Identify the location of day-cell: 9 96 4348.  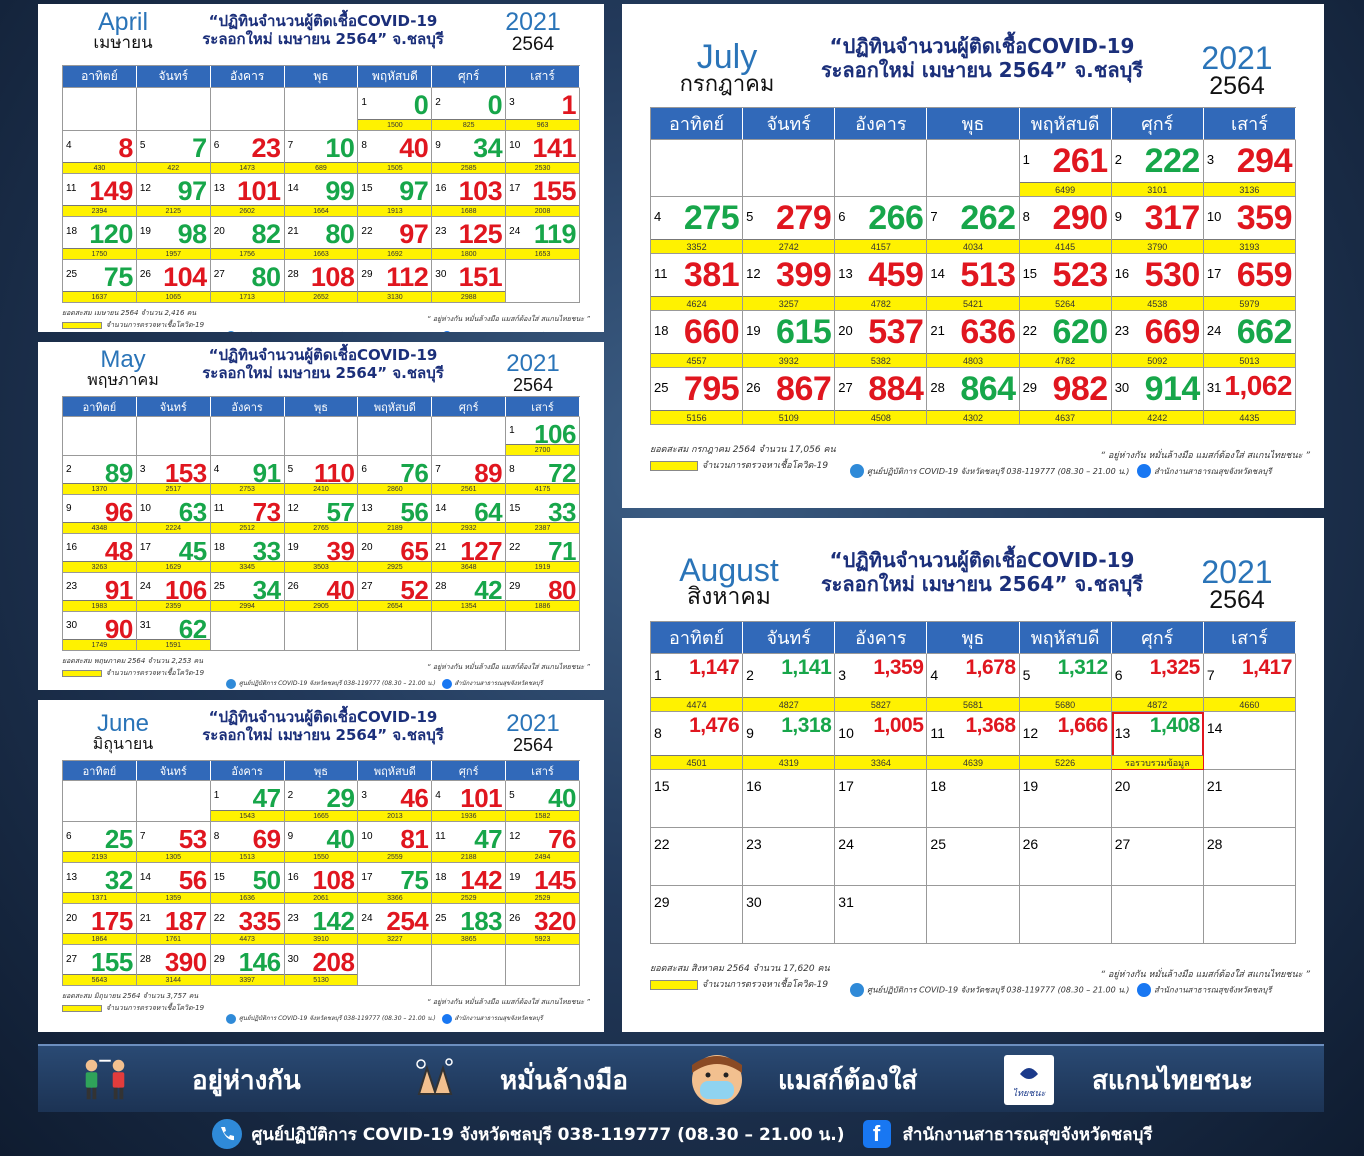
(100, 514).